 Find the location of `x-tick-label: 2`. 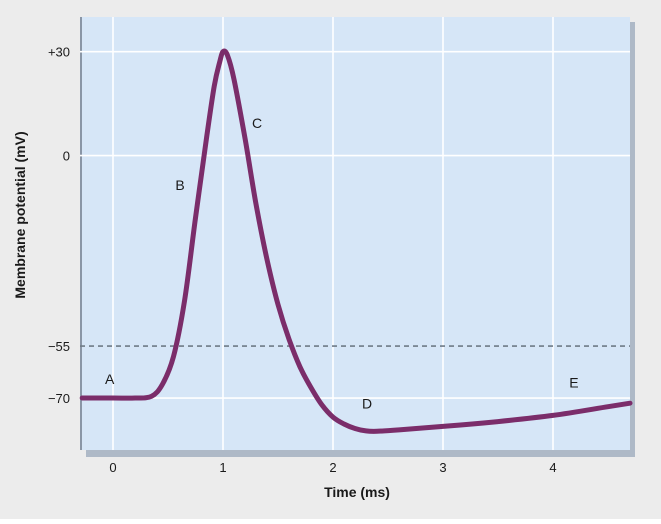

x-tick-label: 2 is located at coordinates (332, 467).